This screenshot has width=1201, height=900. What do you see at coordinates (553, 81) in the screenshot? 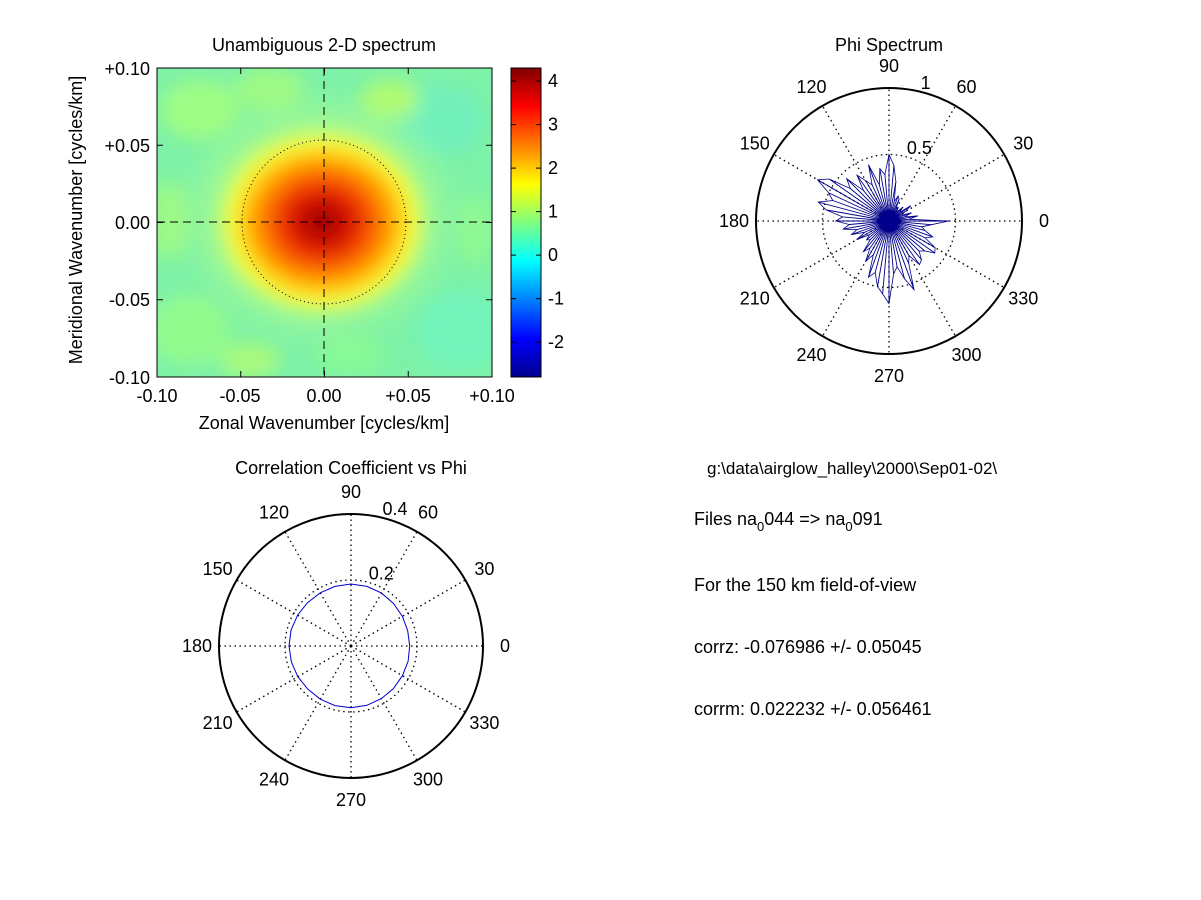
I see `colorbar-tick-label: 4` at bounding box center [553, 81].